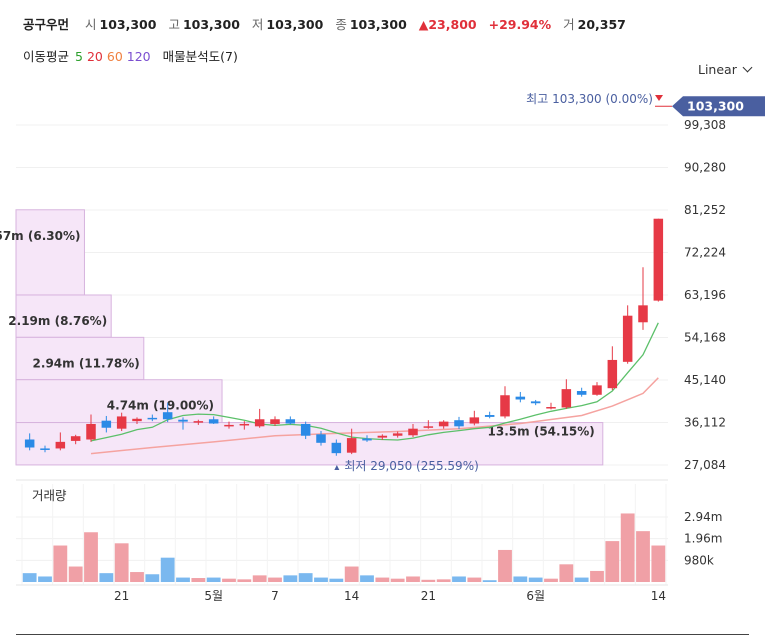 This screenshot has height=638, width=765. I want to click on current-price-tag, so click(718, 106).